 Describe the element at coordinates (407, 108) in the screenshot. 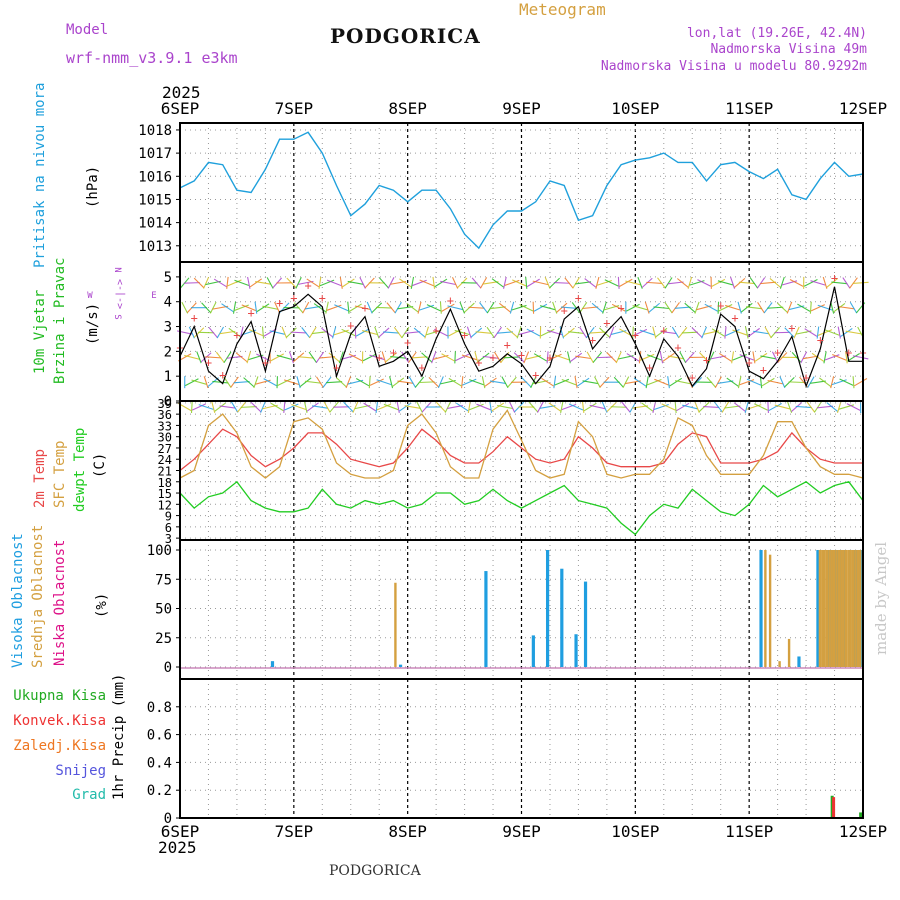

I see `time-label-top: 8SEP` at that location.